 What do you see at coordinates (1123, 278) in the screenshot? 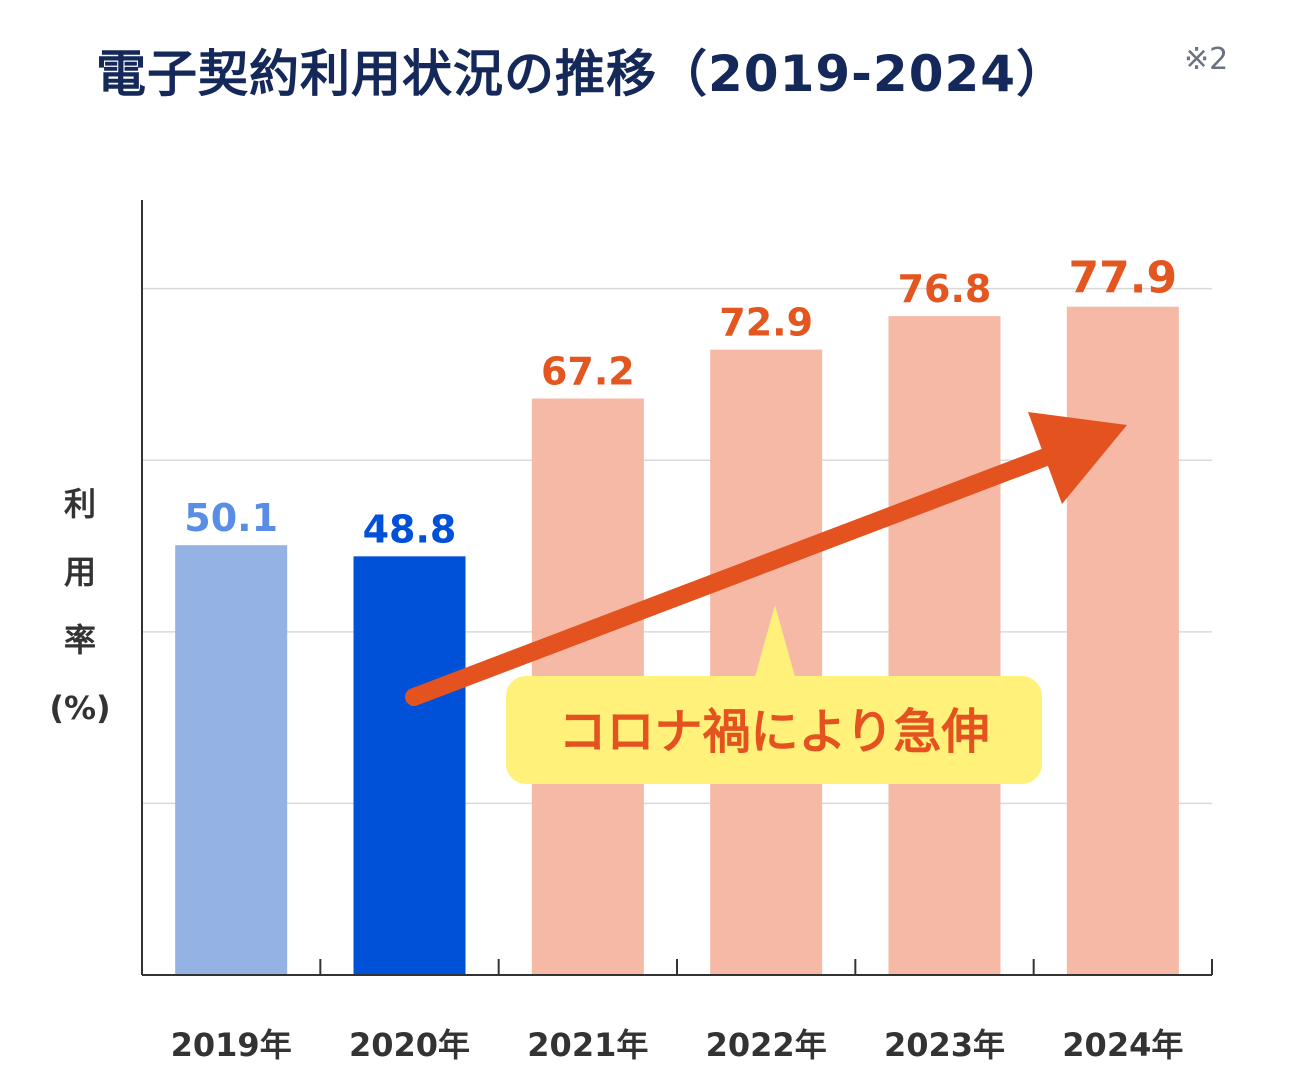
I see `data-label: 77.9` at bounding box center [1123, 278].